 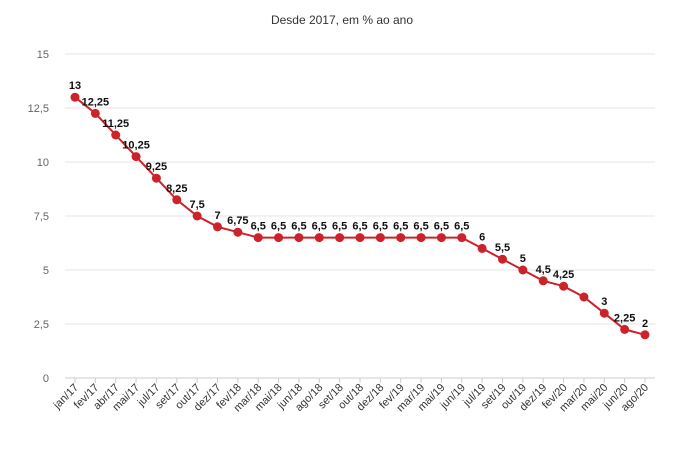 What do you see at coordinates (502, 248) in the screenshot?
I see `data-label: 5,5` at bounding box center [502, 248].